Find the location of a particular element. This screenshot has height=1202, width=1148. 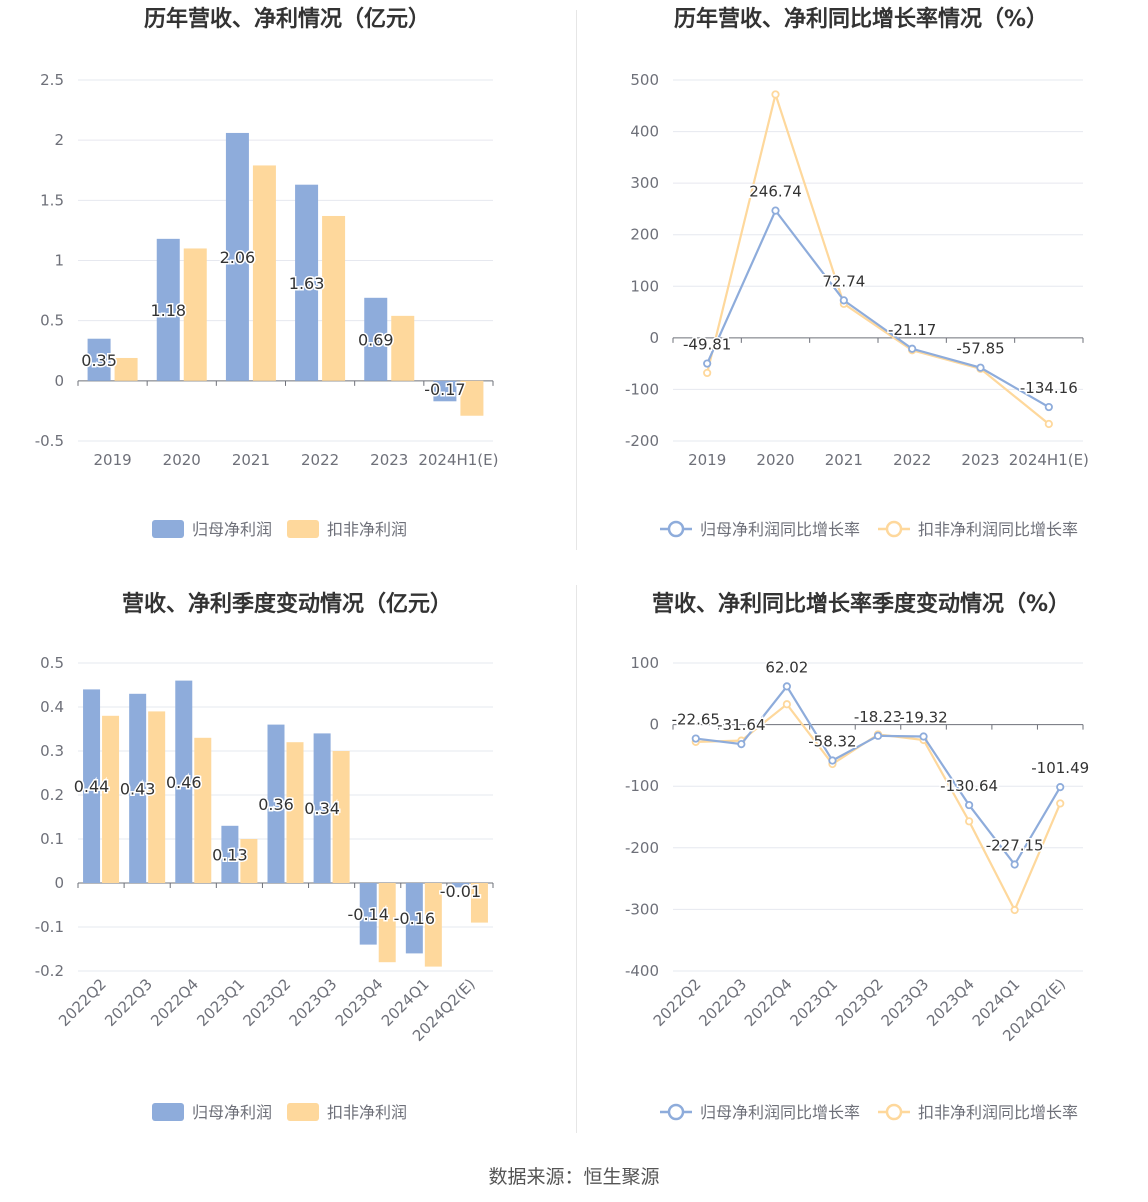

x-tick-label: 2019 is located at coordinates (707, 460).